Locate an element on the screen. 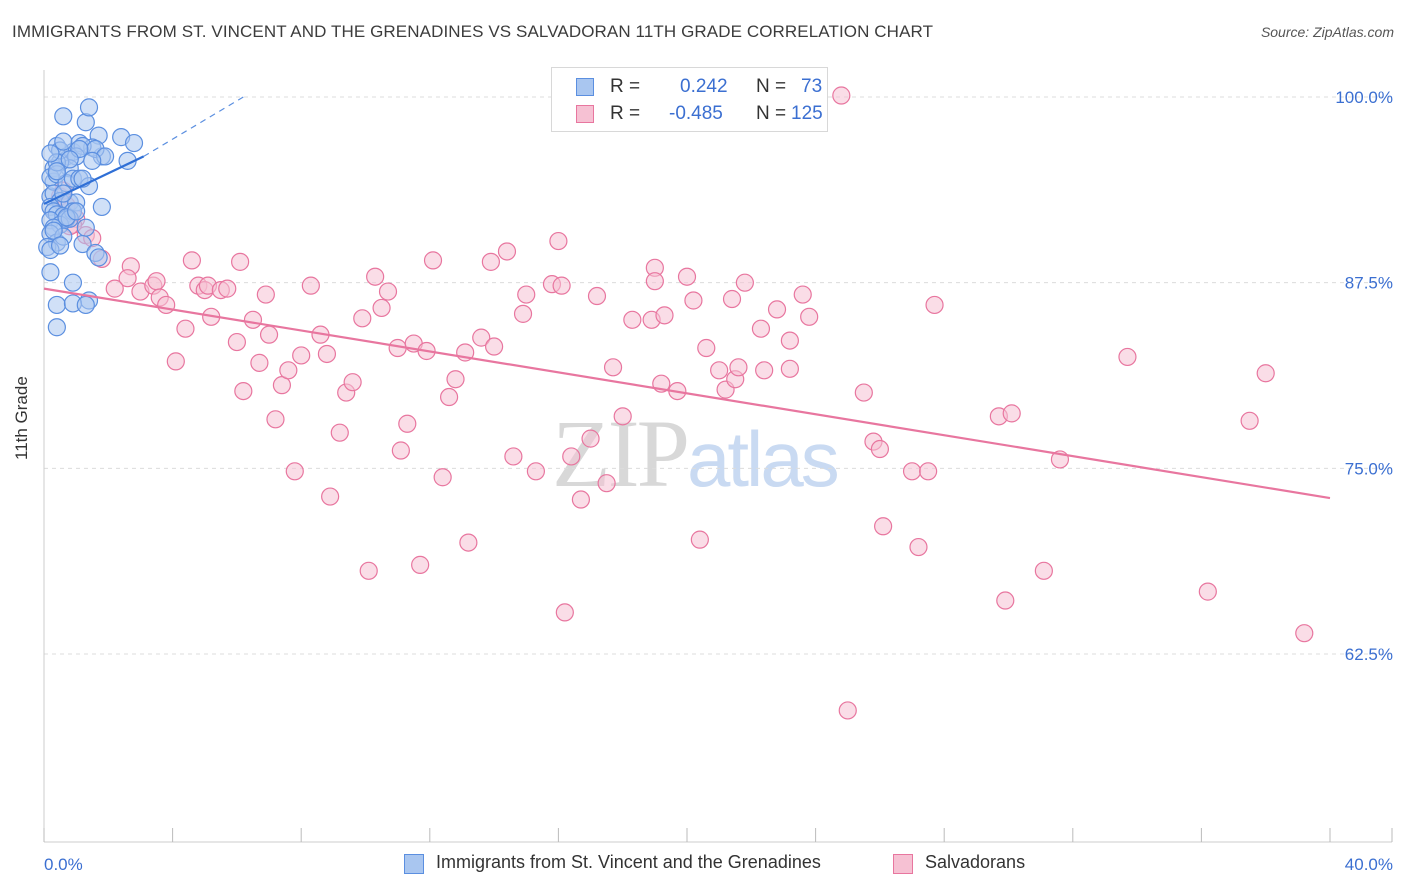 The width and height of the screenshot is (1406, 892). y-tick-label: 75.0% is located at coordinates (1369, 468).